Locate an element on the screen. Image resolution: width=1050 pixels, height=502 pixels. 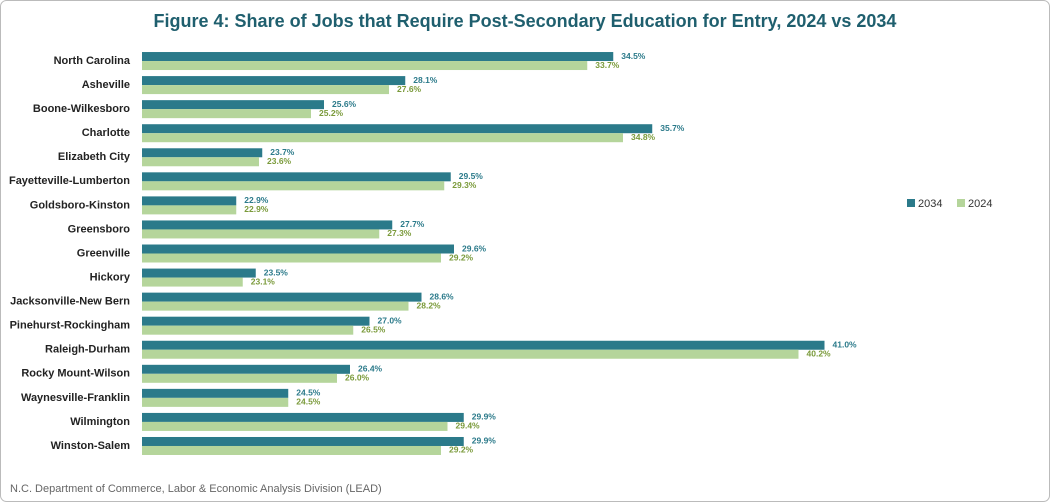
value-label: 29.5% is located at coordinates (471, 176).